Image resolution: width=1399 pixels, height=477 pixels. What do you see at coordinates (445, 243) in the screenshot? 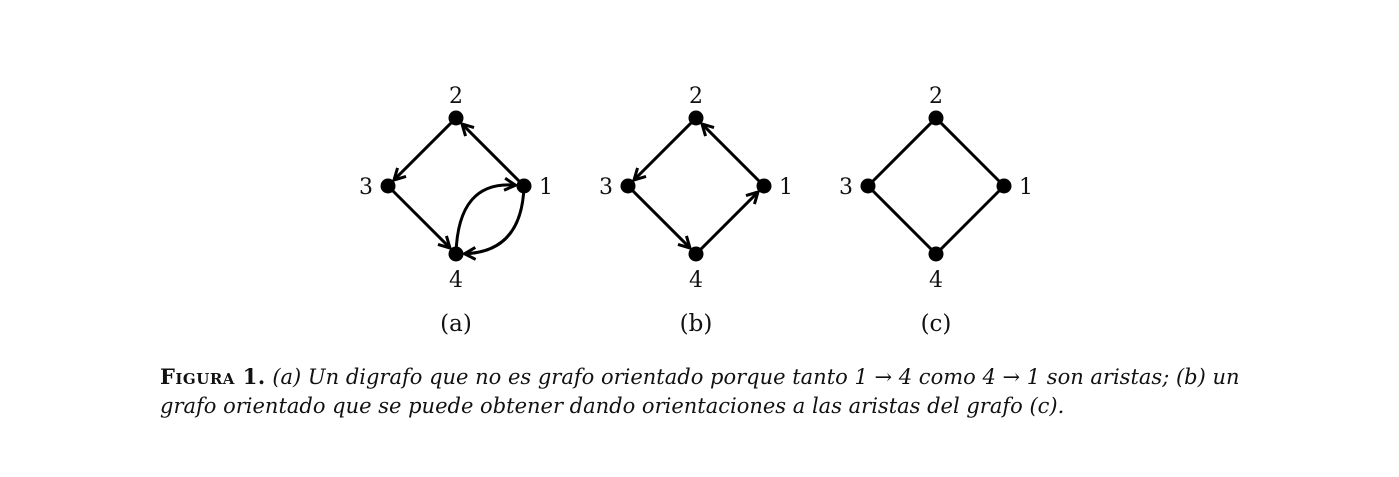
I see `edge-a-3-4-arrow` at bounding box center [445, 243].